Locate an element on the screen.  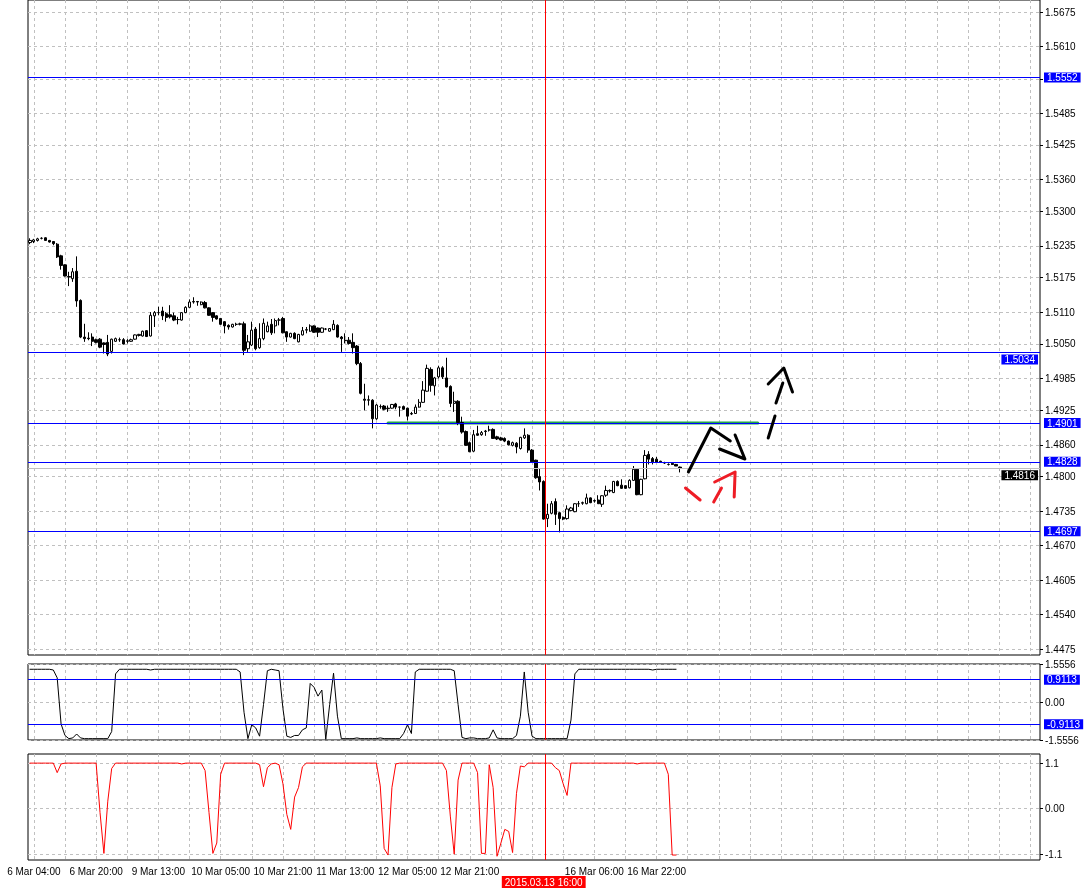
ref-line-label: -0.9113 is located at coordinates (1064, 724).